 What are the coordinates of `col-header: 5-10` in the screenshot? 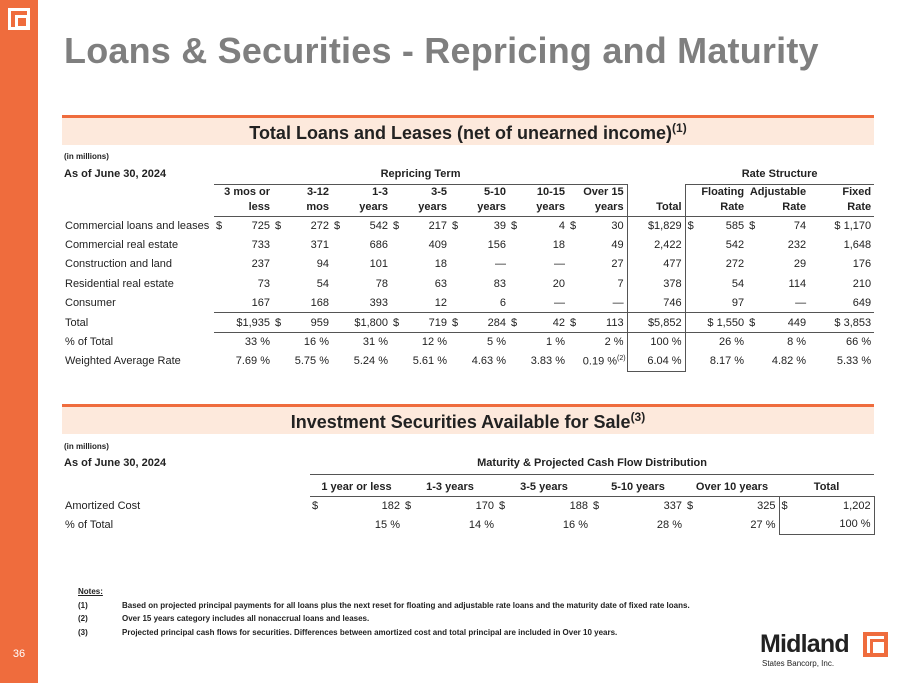 It's located at (494, 191).